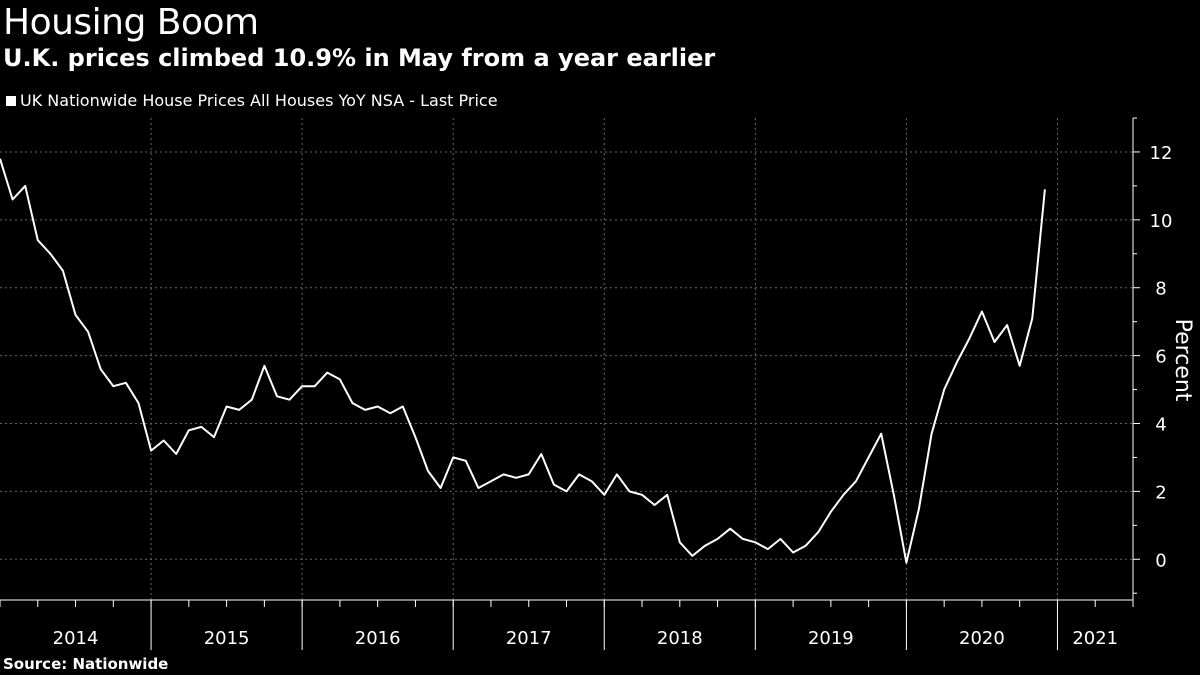  What do you see at coordinates (76, 638) in the screenshot?
I see `x-tick-label: 2014` at bounding box center [76, 638].